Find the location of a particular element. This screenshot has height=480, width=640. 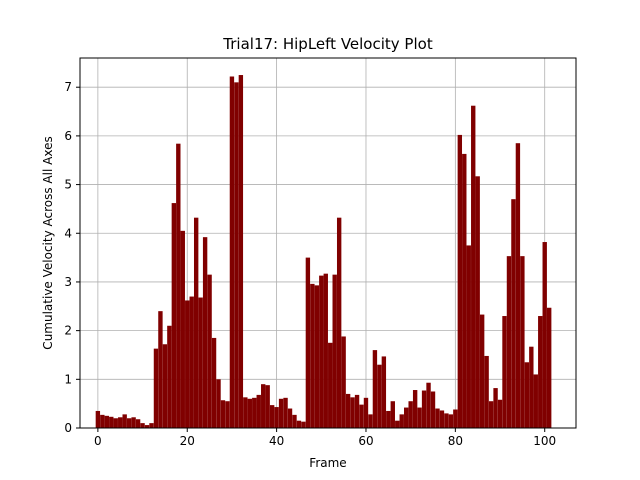

x-axis-label: Frame is located at coordinates (327, 463).